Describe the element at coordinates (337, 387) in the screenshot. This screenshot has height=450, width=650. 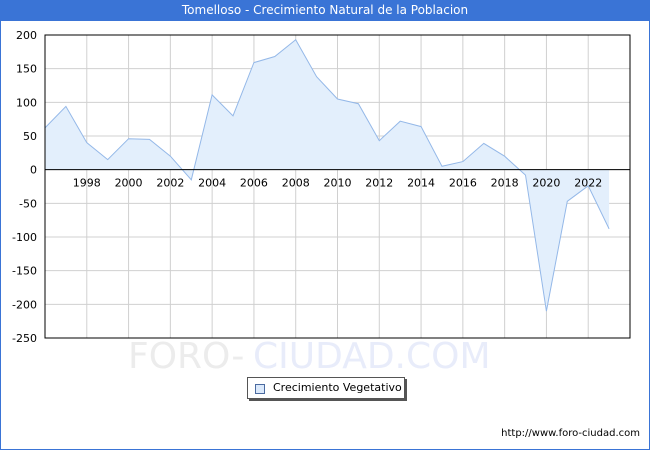
I see `legend-label: Crecimiento Vegetativo` at that location.